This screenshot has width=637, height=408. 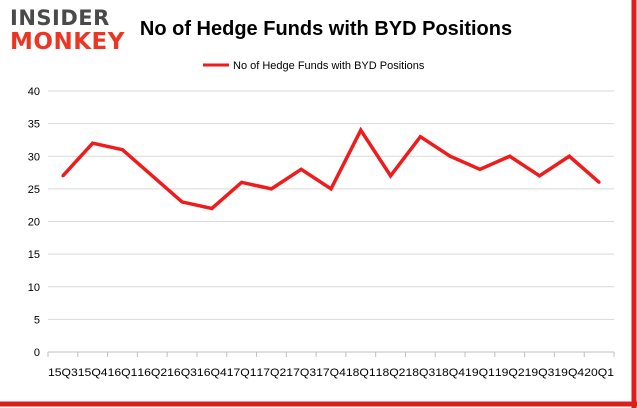 What do you see at coordinates (510, 373) in the screenshot?
I see `x-tick-label: 19Q2` at bounding box center [510, 373].